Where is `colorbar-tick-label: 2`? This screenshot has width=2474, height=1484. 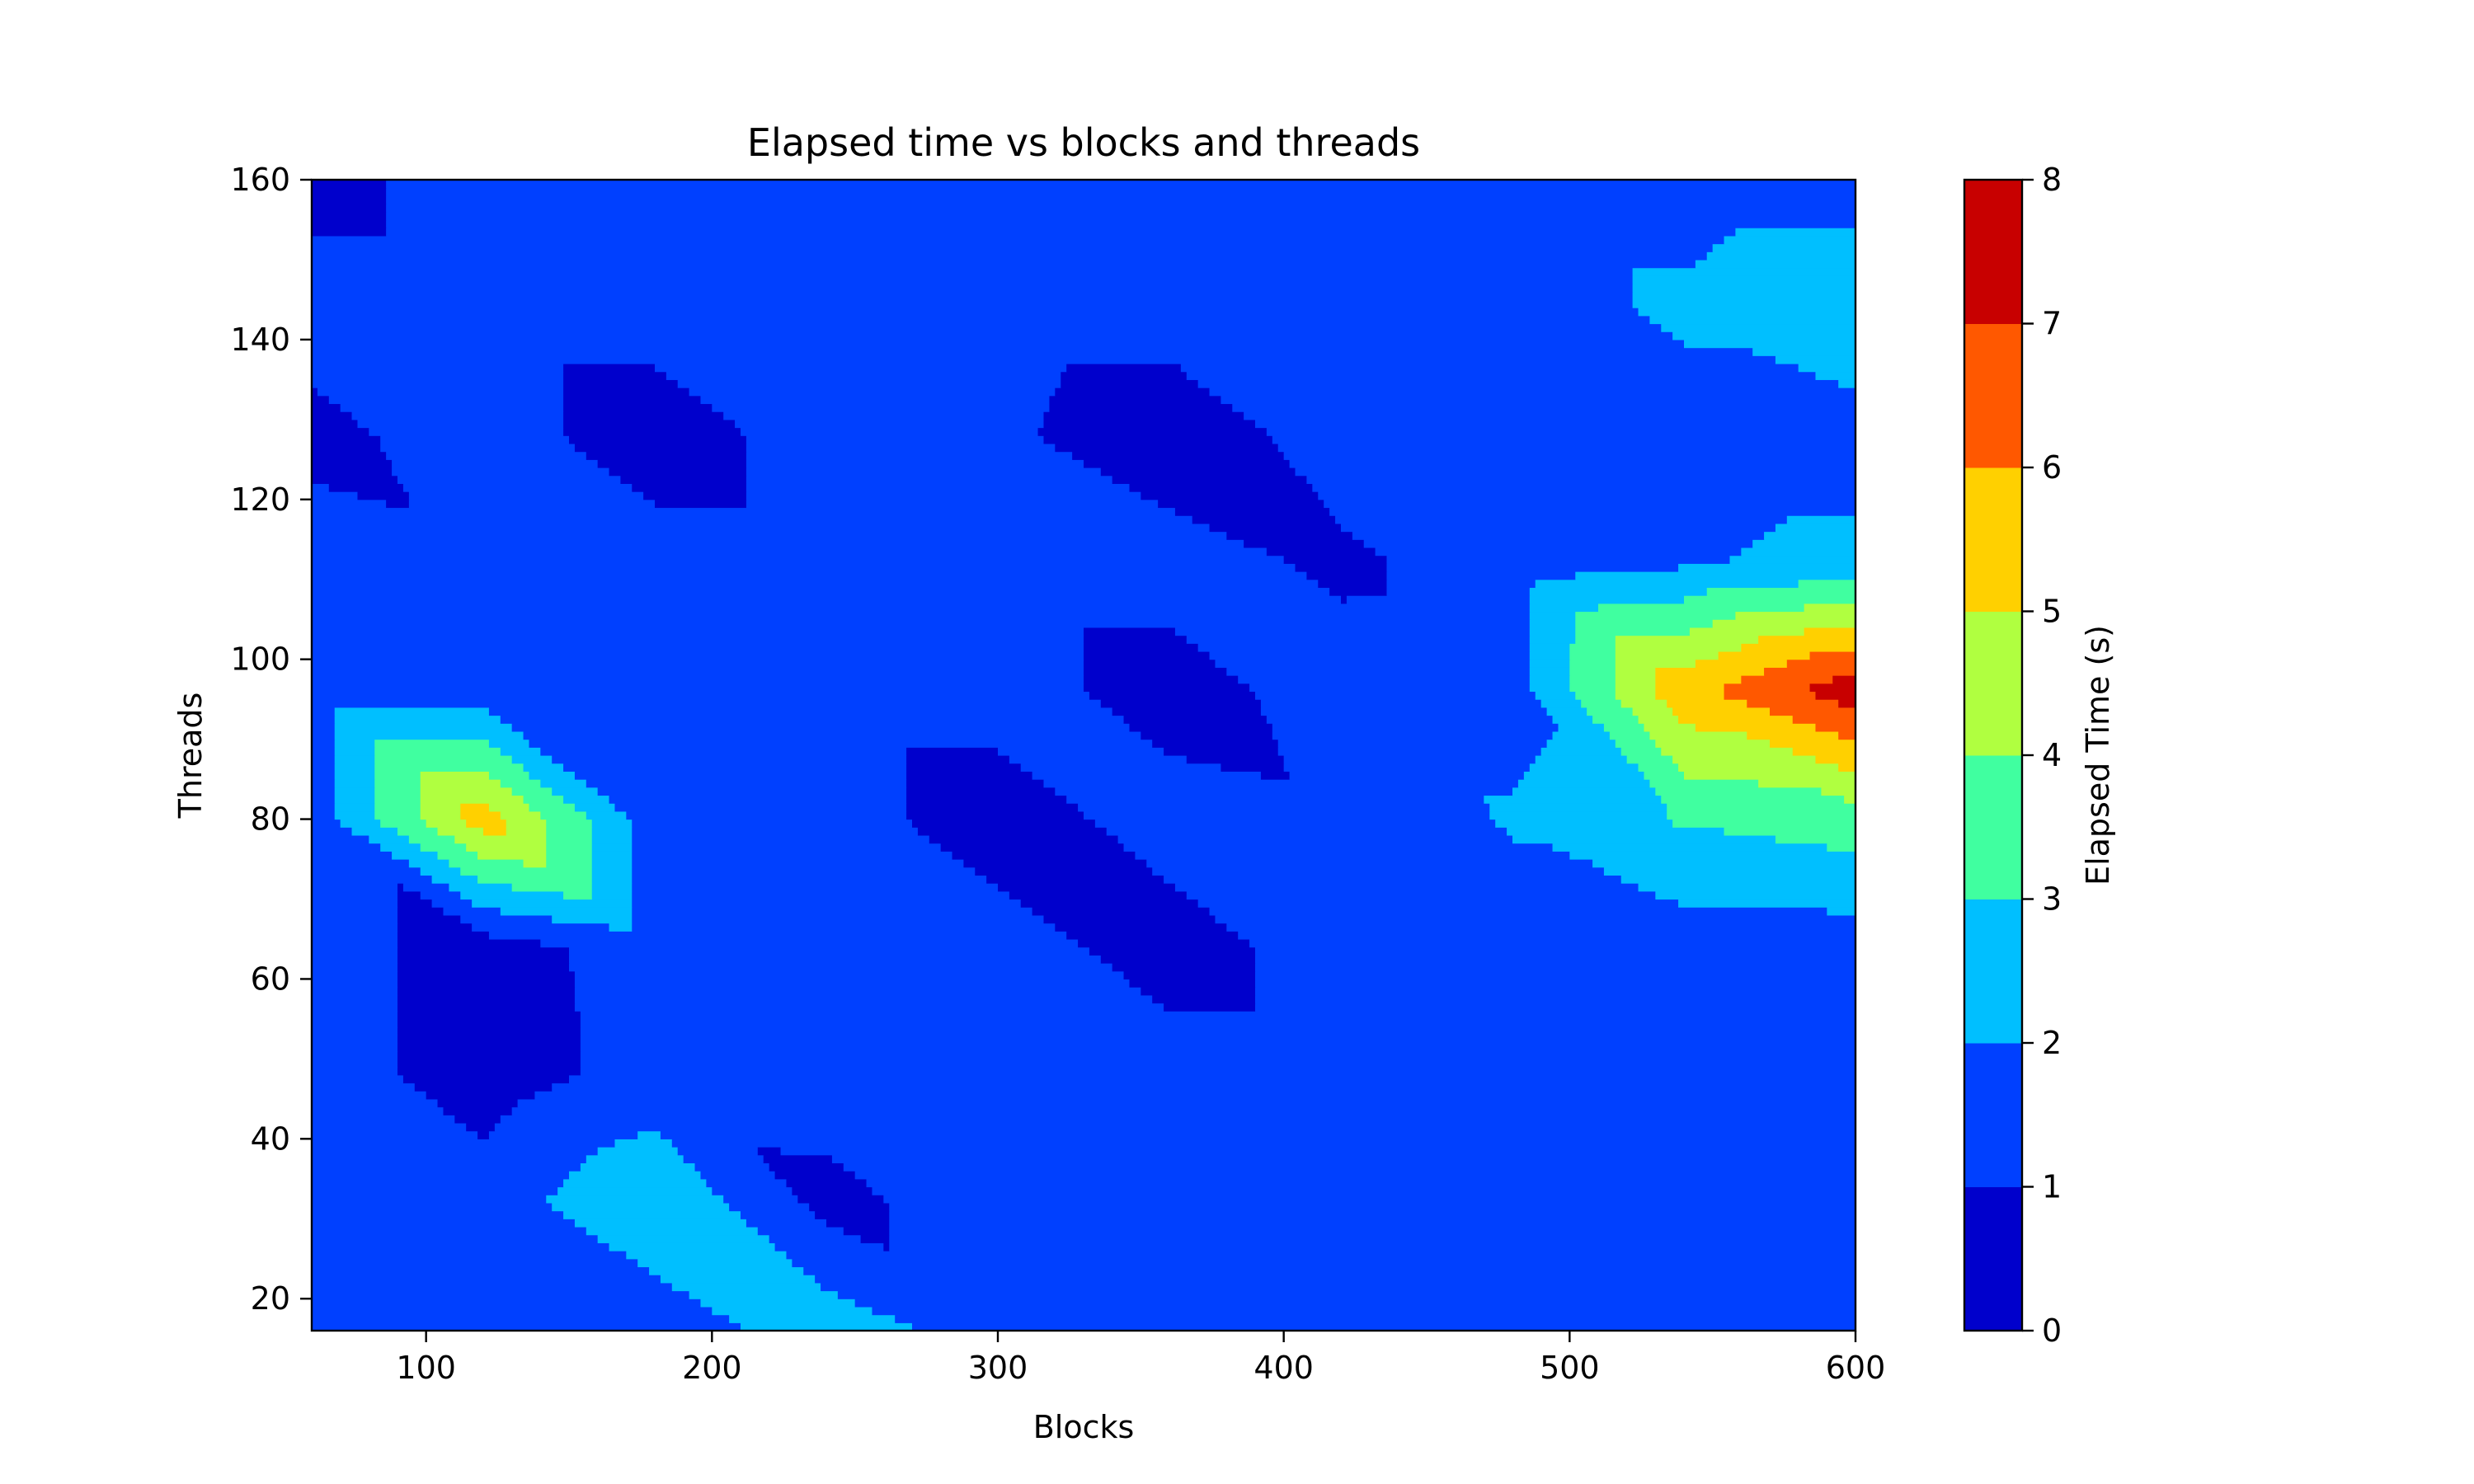 colorbar-tick-label: 2 is located at coordinates (2052, 1043).